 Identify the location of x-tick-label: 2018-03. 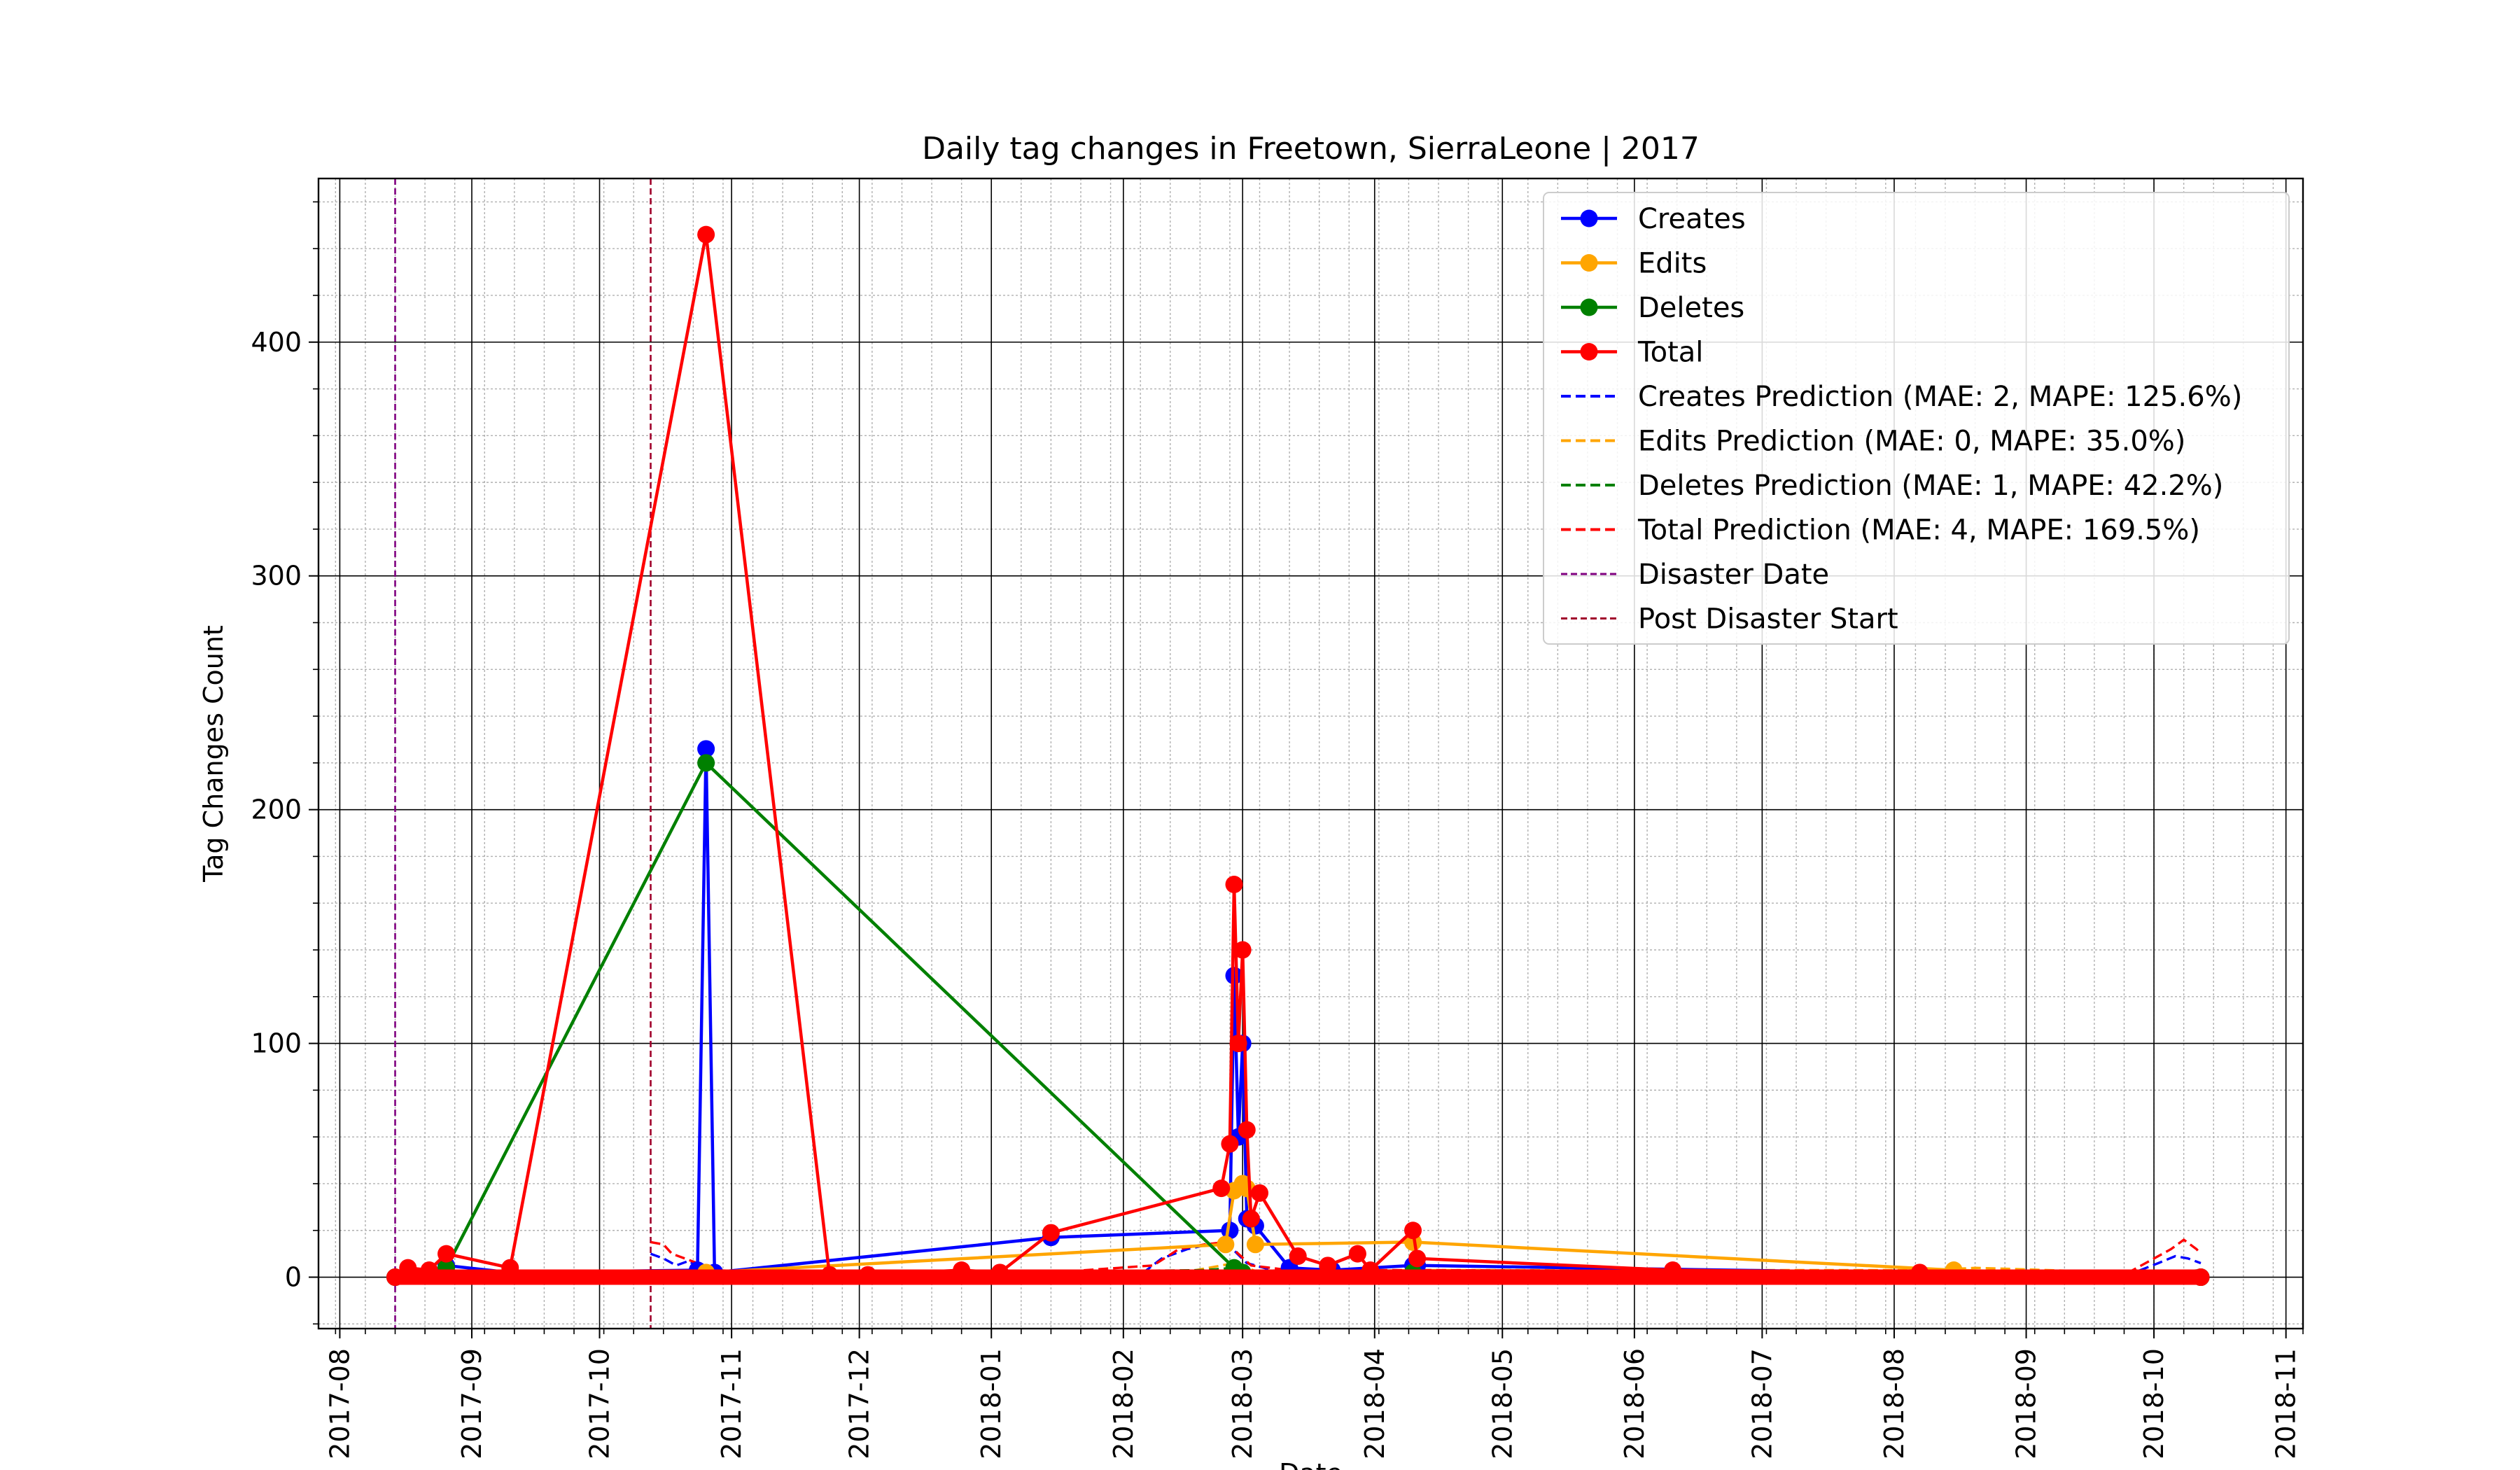
(1242, 1404).